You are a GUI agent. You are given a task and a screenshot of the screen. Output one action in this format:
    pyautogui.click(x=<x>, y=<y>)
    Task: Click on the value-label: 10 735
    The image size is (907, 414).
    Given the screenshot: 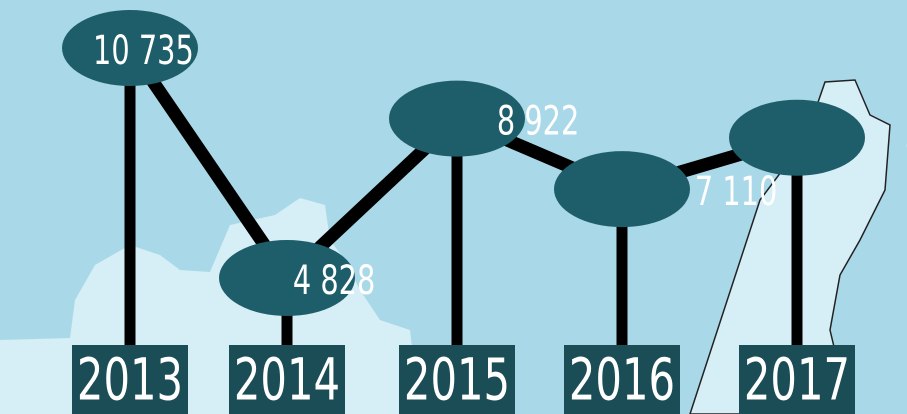 What is the action you would take?
    pyautogui.click(x=143, y=49)
    